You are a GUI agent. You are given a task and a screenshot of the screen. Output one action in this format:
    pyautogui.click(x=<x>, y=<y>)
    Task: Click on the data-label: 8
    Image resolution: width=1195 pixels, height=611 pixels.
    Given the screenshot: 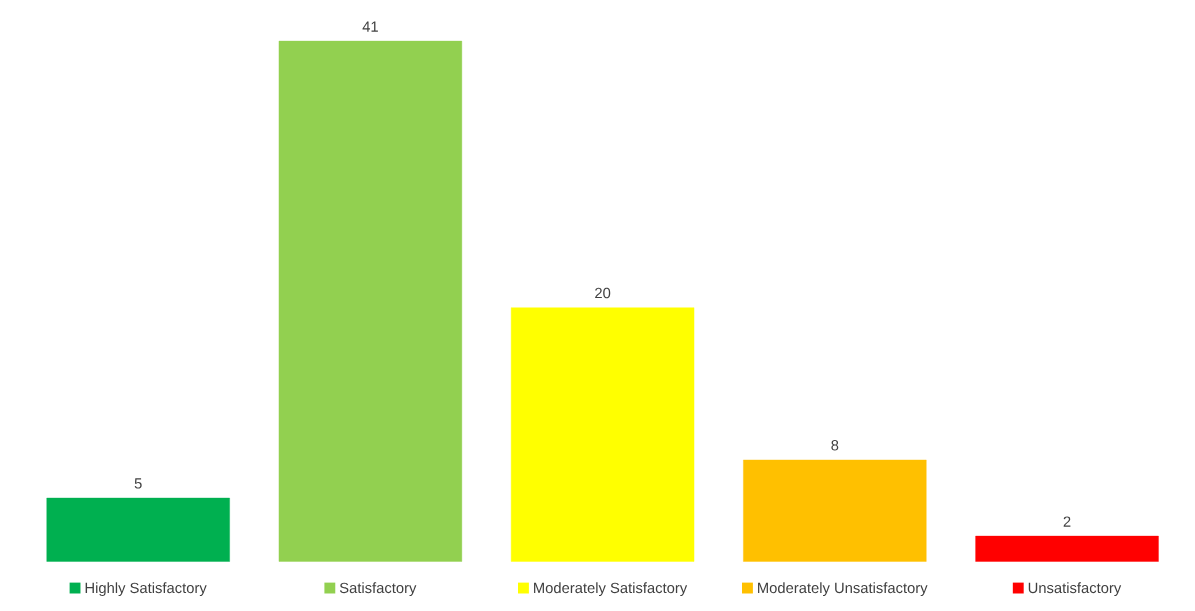 What is the action you would take?
    pyautogui.click(x=835, y=445)
    